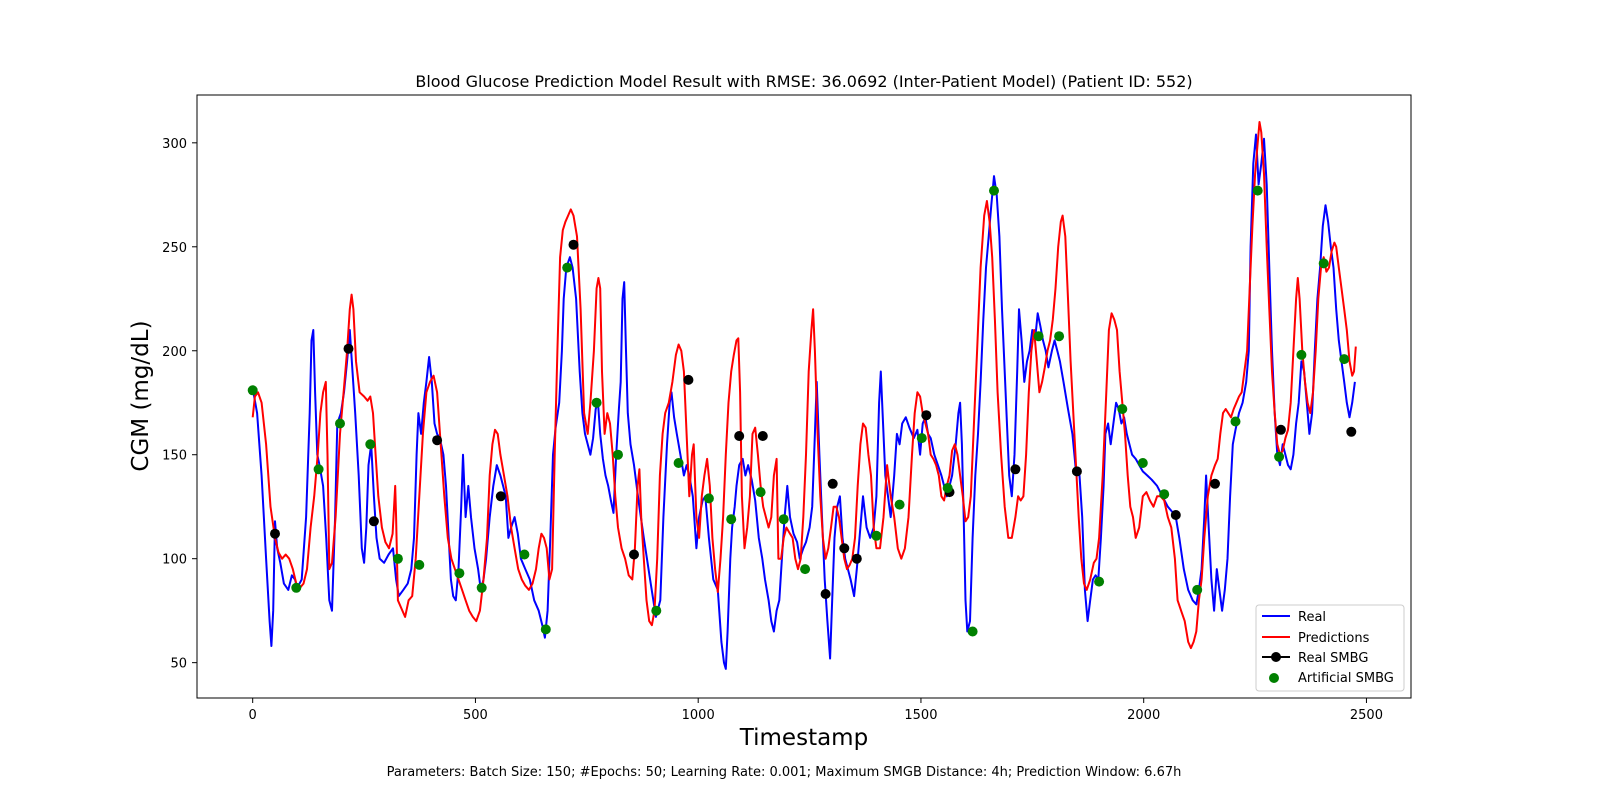 This screenshot has width=1600, height=800. What do you see at coordinates (174, 248) in the screenshot?
I see `y-tick-label: 250` at bounding box center [174, 248].